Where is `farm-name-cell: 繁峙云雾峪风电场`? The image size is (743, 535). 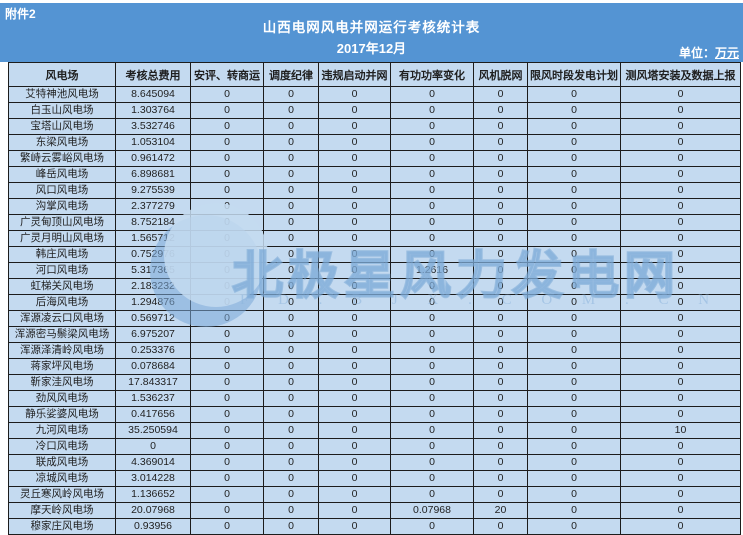 farm-name-cell: 繁峙云雾峪风电场 is located at coordinates (62, 158).